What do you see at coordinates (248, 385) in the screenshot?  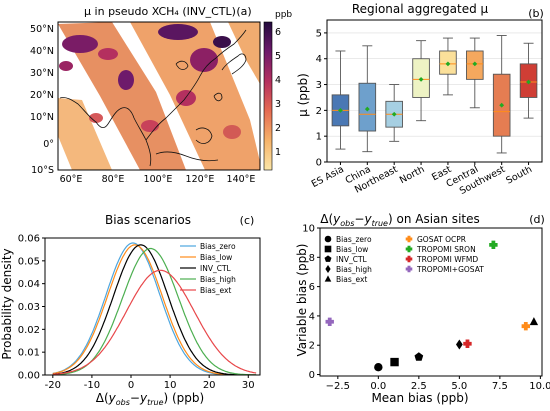 I see `x-tick-label: 30` at bounding box center [248, 385].